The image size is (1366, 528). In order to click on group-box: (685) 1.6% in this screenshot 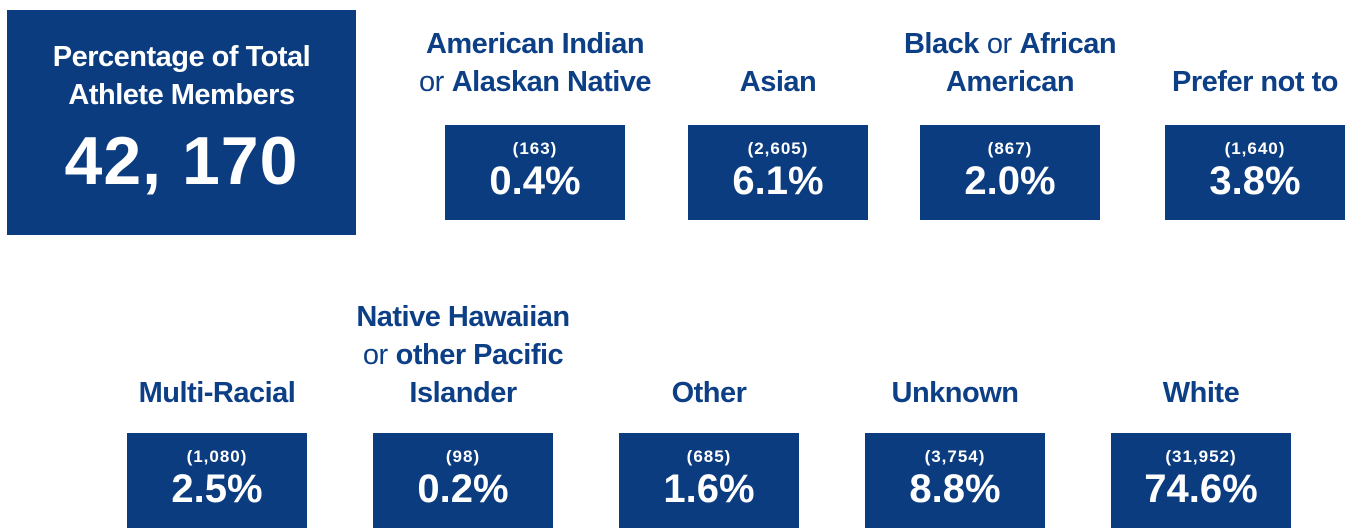, I will do `click(709, 480)`.